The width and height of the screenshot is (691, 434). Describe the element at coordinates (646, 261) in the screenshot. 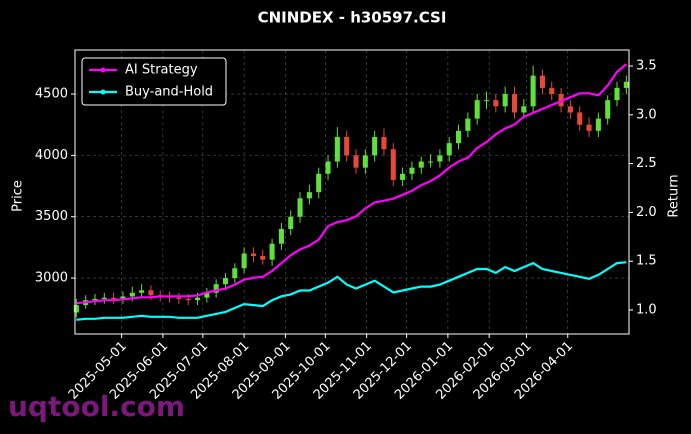

I see `y2-tick-label: 1.5` at that location.